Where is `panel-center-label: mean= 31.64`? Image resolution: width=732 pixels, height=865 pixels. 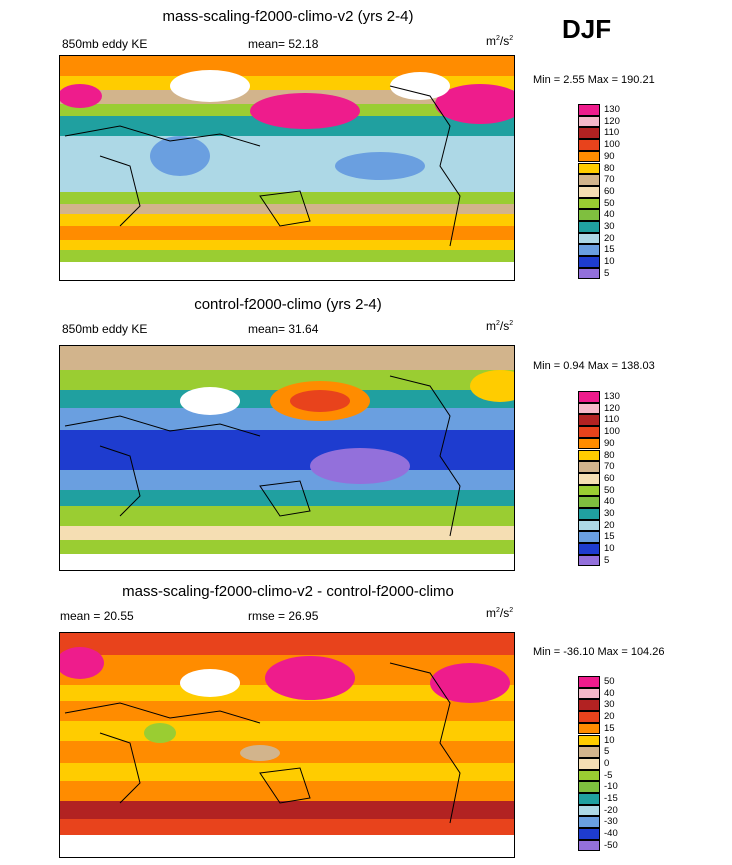 panel-center-label: mean= 31.64 is located at coordinates (283, 329).